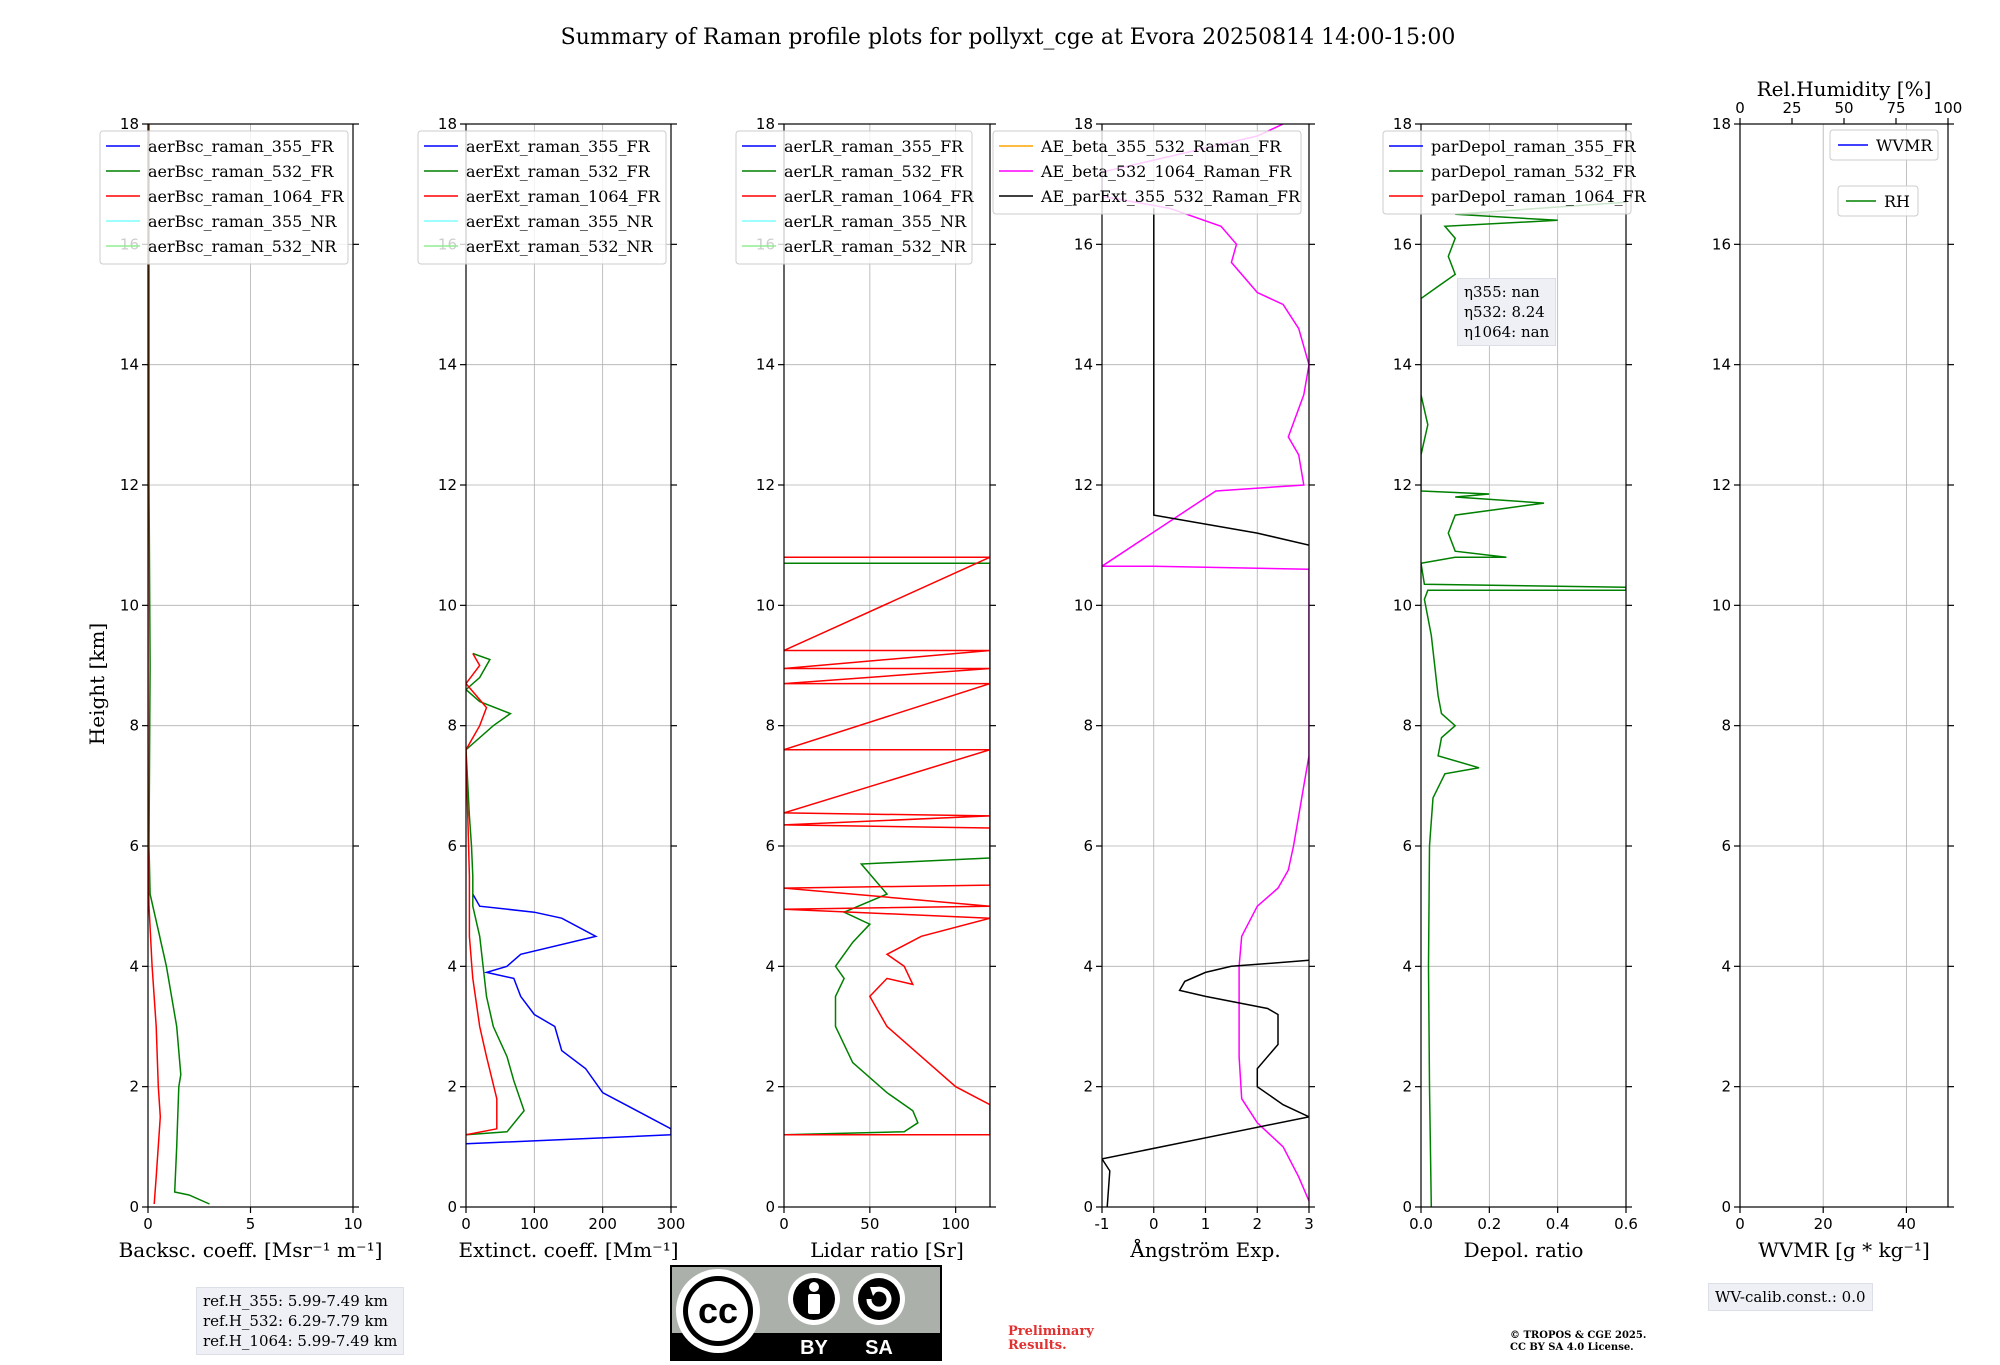 The height and width of the screenshot is (1365, 2000). Describe the element at coordinates (1904, 145) in the screenshot. I see `legend-entry: WVMR` at that location.